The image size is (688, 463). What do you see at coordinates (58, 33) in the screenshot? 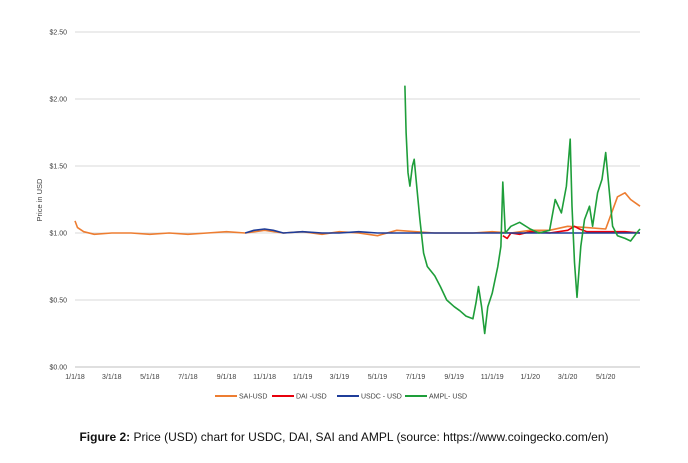
I see `y-tick-label: $2.50` at bounding box center [58, 33].